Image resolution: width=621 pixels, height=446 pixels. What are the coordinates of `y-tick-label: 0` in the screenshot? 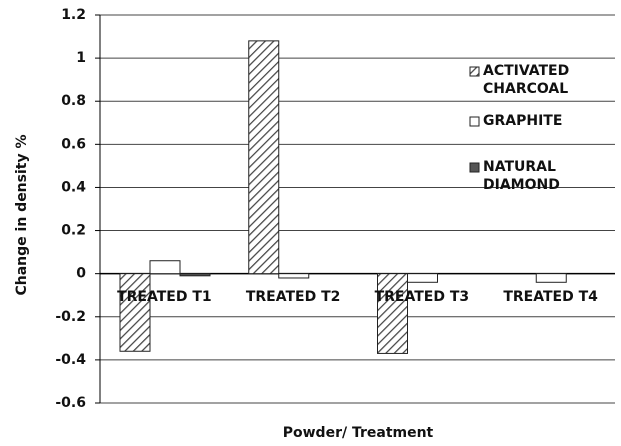 It's located at (81, 274).